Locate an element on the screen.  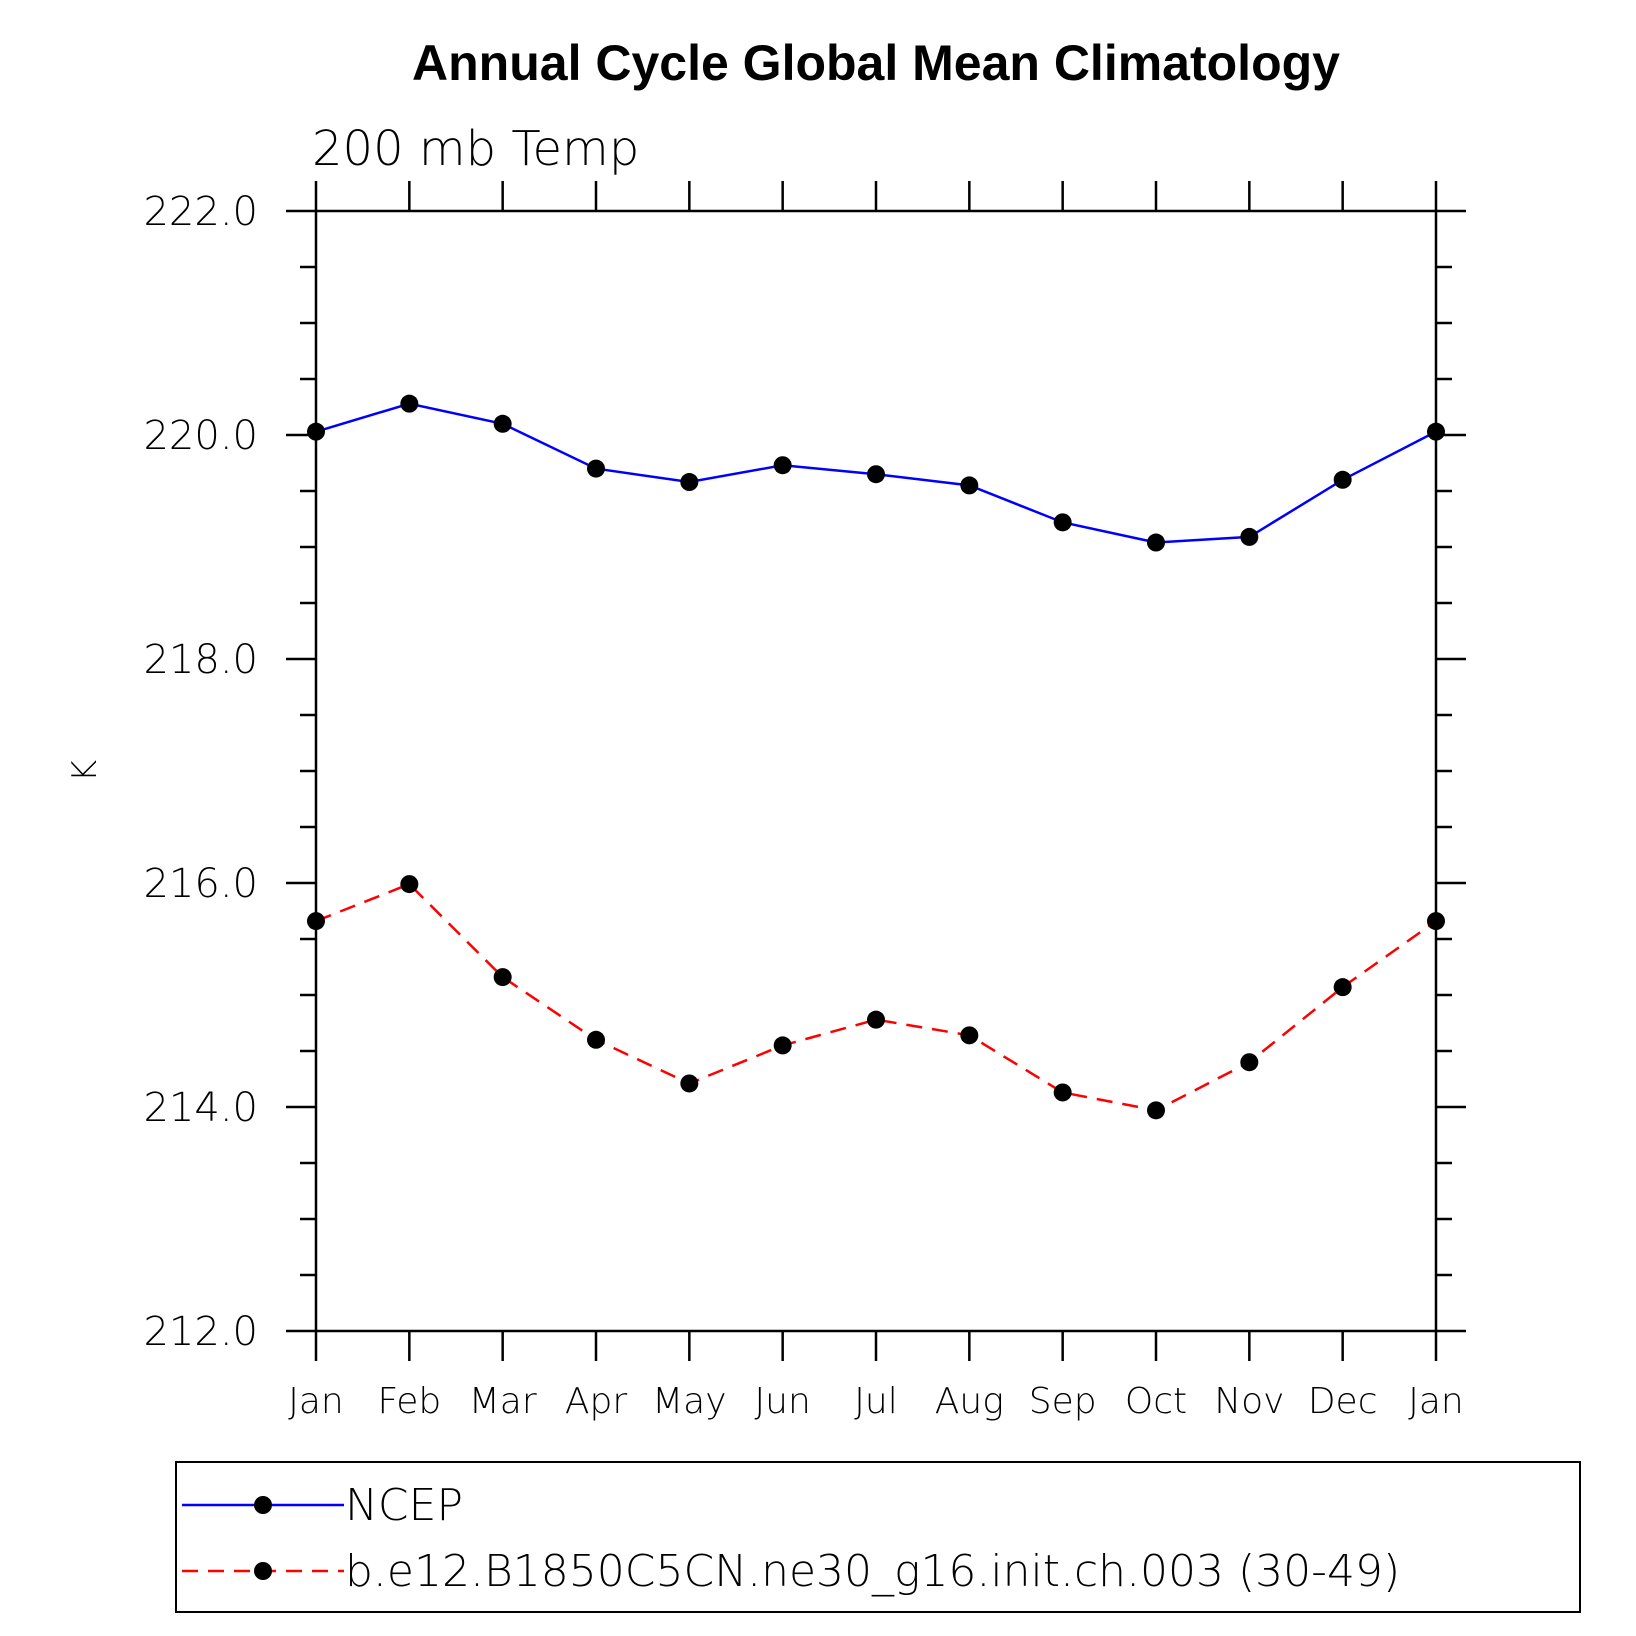
x-tick-label: Jun is located at coordinates (783, 1401).